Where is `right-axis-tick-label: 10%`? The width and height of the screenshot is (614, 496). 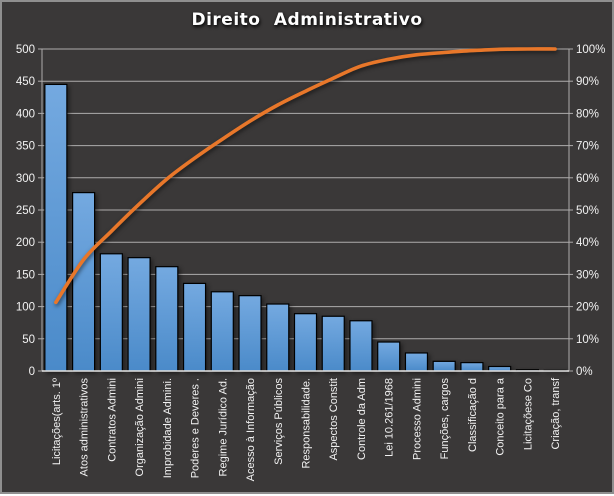 right-axis-tick-label: 10% is located at coordinates (587, 340).